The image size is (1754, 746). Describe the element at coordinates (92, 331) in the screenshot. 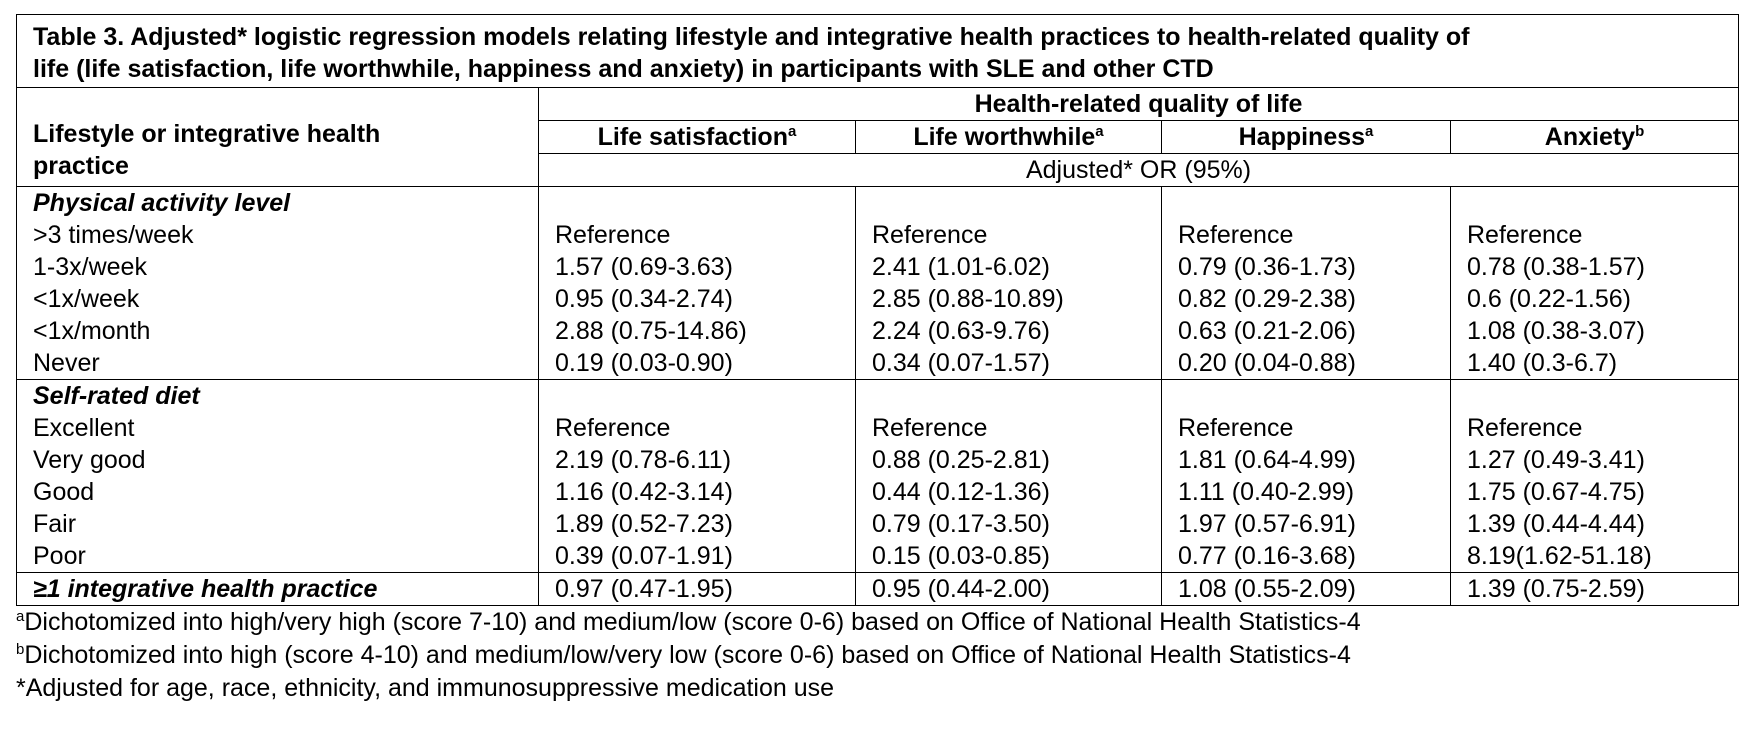

I see `row-label: <1x/month` at that location.